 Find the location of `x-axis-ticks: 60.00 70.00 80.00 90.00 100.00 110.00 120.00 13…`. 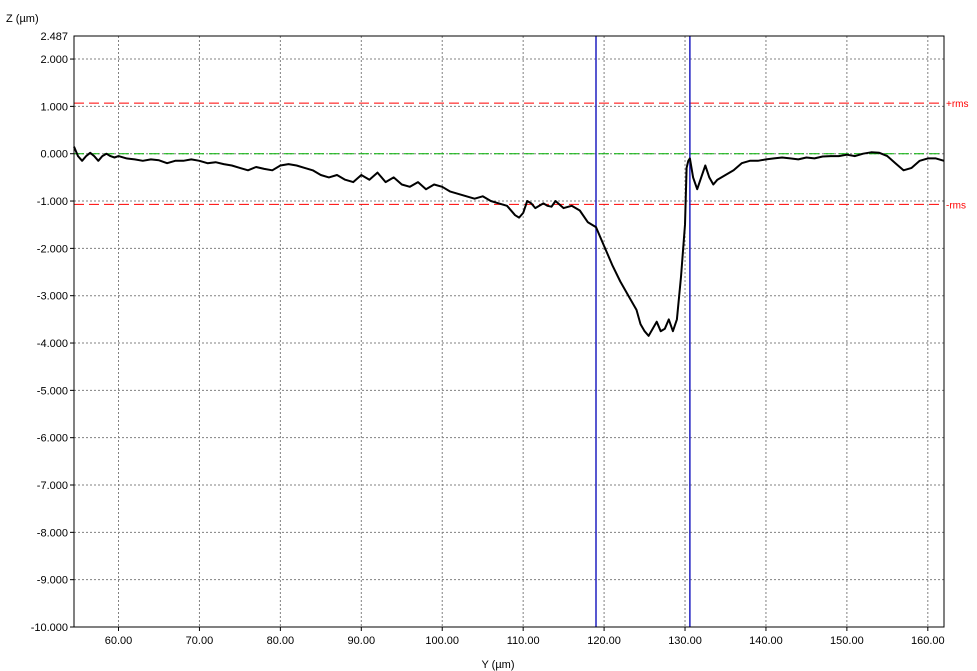

x-axis-ticks: 60.00 70.00 80.00 90.00 100.00 110.00 120.00 13… is located at coordinates (525, 637).